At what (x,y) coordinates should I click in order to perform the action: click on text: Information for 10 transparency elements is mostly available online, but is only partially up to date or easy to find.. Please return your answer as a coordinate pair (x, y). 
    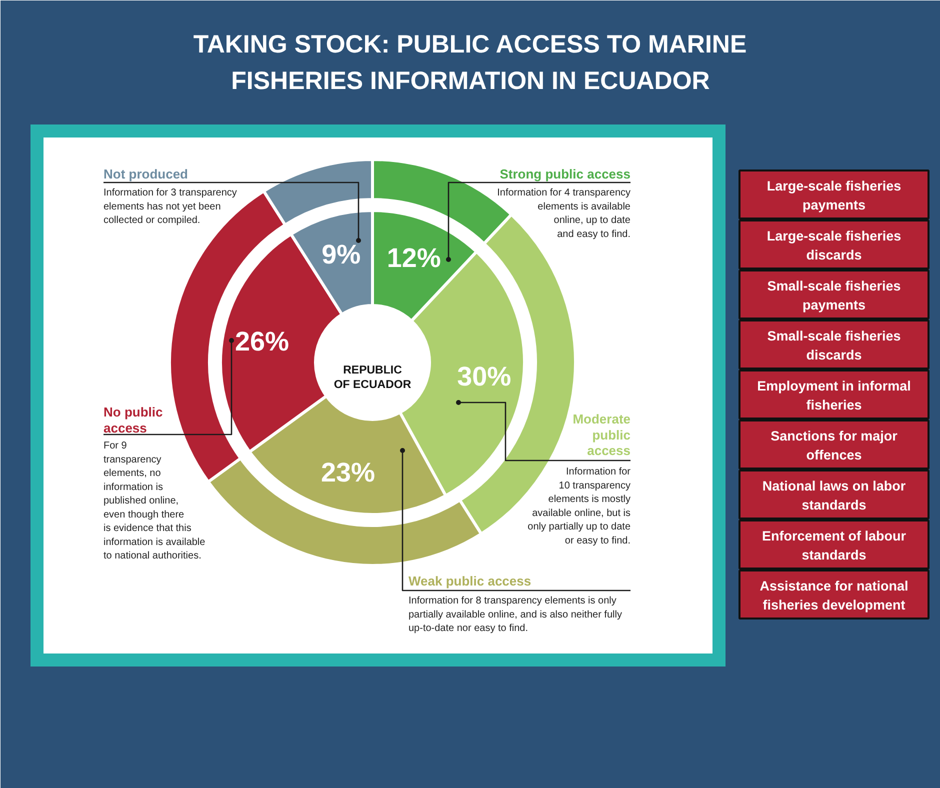
    Looking at the image, I should click on (580, 506).